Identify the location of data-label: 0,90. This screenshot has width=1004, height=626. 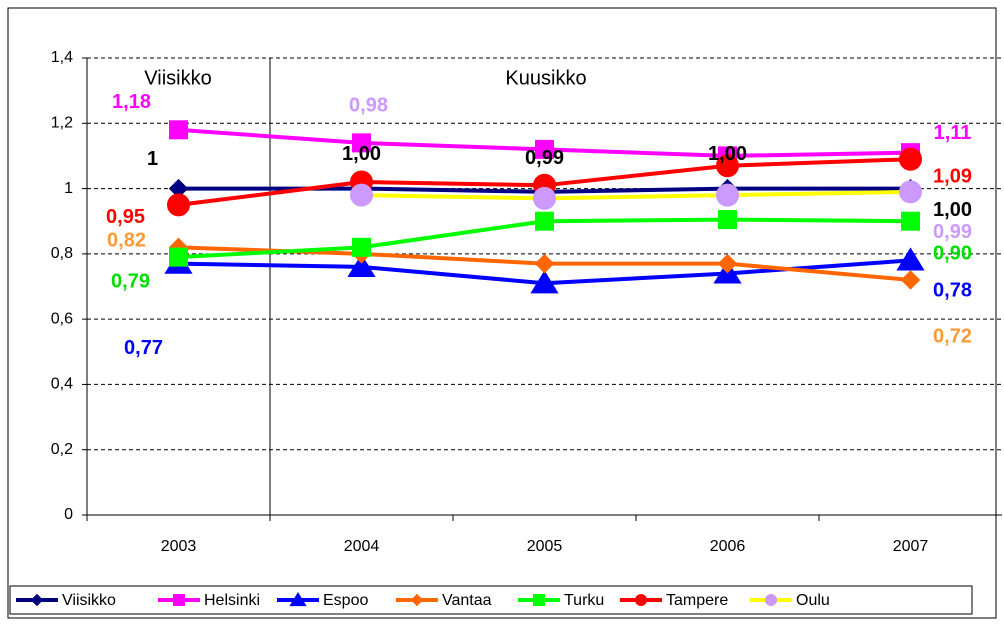
(952, 253).